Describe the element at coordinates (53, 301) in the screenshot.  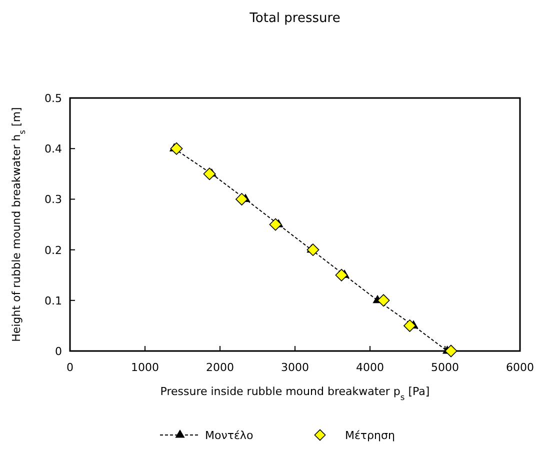
I see `y-tick-label: 0.1` at that location.